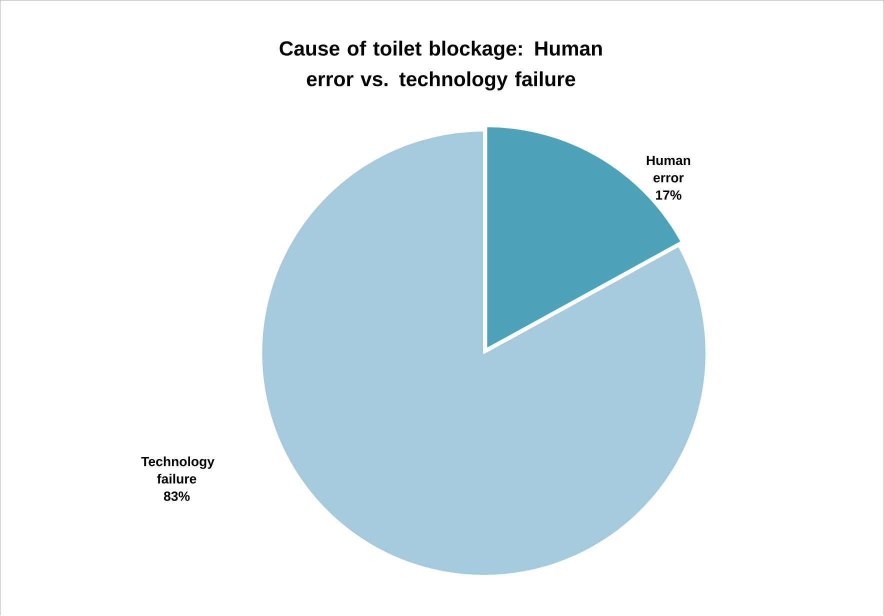 This screenshot has width=884, height=616. What do you see at coordinates (177, 497) in the screenshot?
I see `data-label: 83%` at bounding box center [177, 497].